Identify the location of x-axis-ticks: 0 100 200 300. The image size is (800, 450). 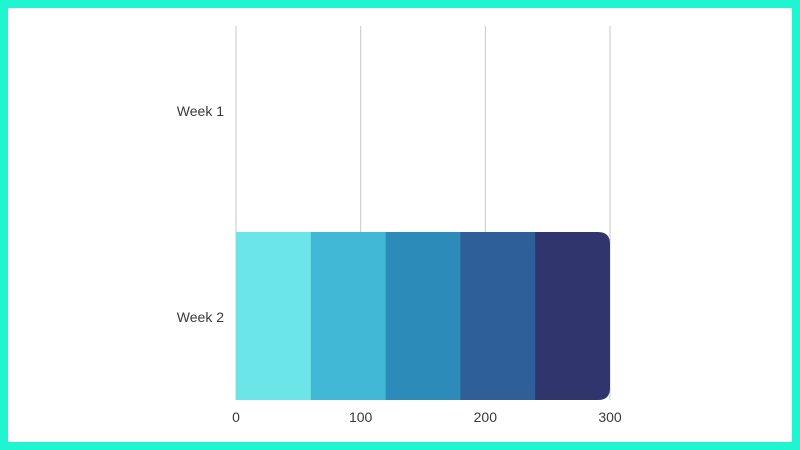
(427, 417).